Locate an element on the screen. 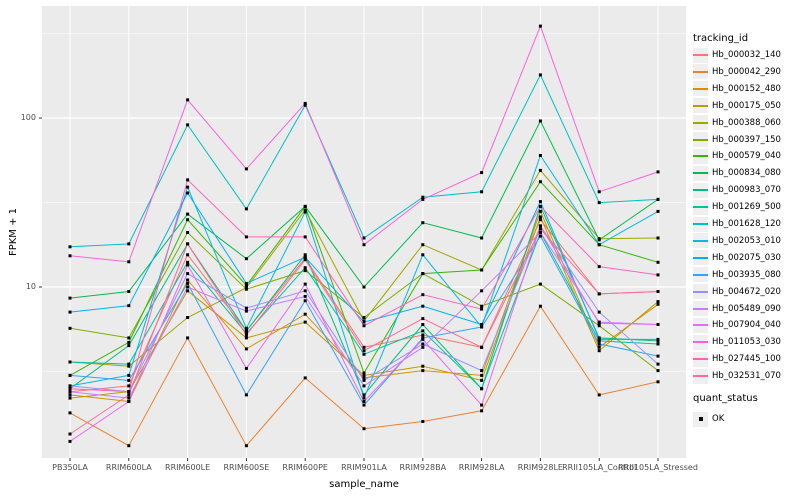 Image resolution: width=800 pixels, height=500 pixels. legend-item-label: Hb_003935_080 is located at coordinates (746, 274).